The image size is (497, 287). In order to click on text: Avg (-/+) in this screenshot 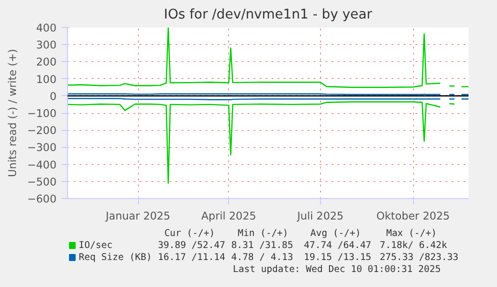, I will do `click(335, 233)`.